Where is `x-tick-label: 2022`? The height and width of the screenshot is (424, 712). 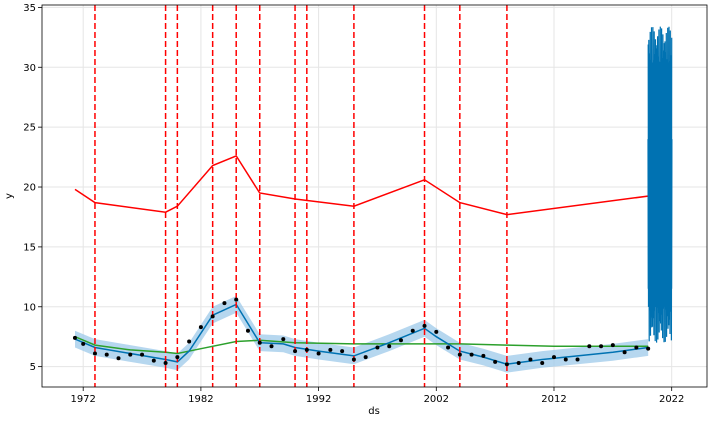 x-tick-label: 2022 is located at coordinates (671, 399).